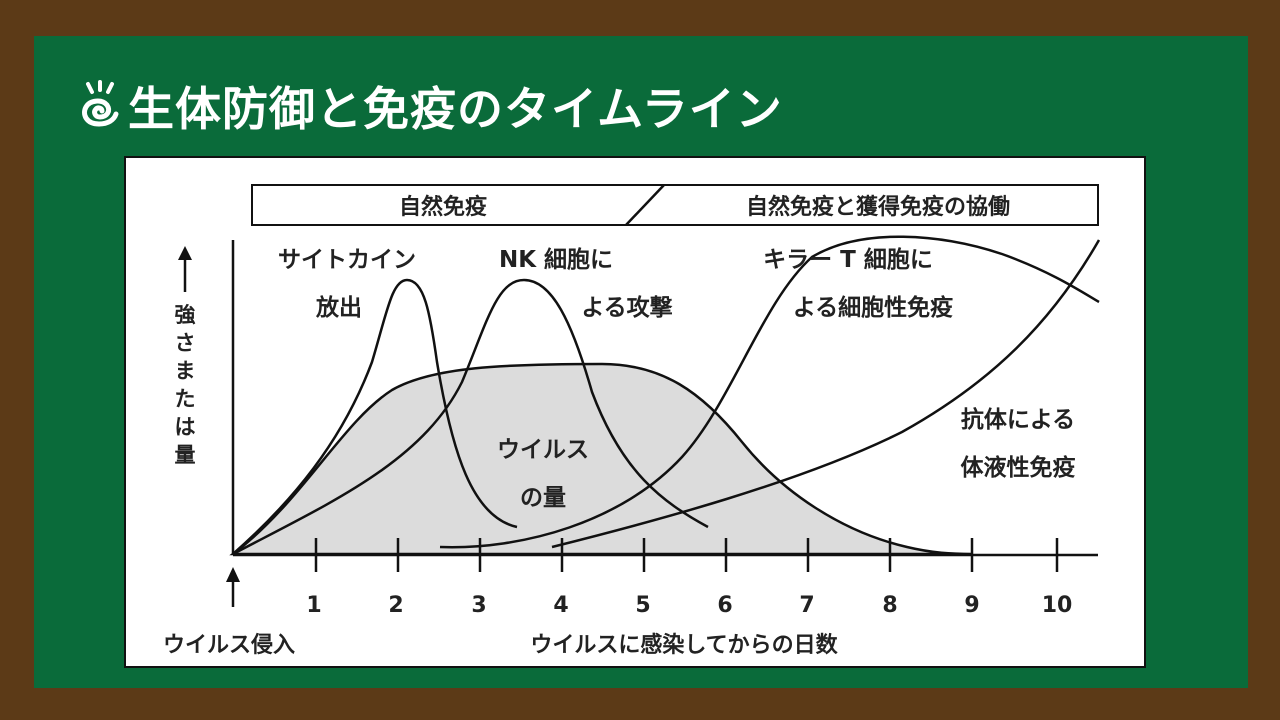  I want to click on tick-label: 7, so click(806, 605).